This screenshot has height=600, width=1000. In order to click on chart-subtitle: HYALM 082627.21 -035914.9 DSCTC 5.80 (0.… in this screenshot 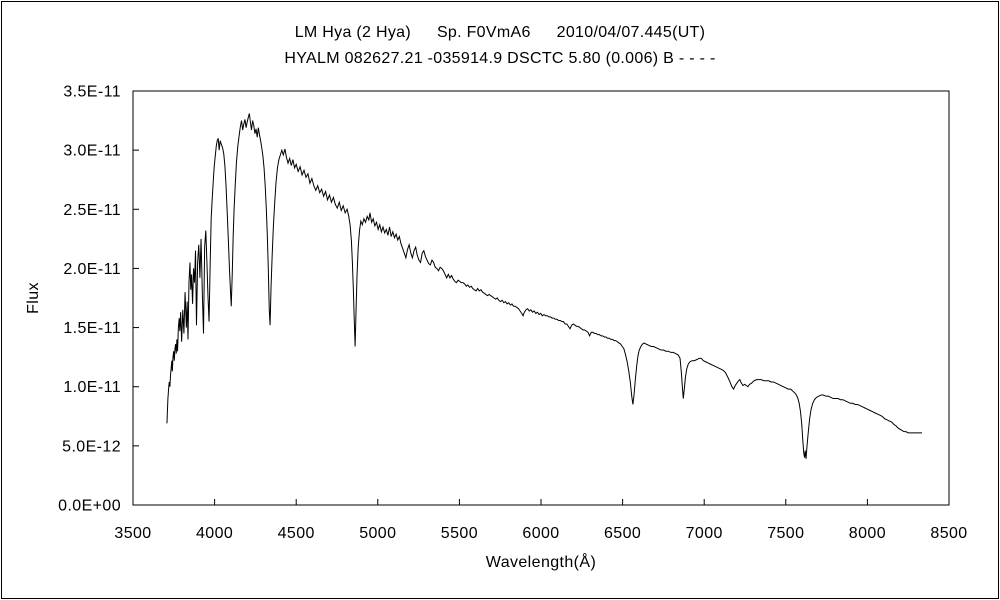, I will do `click(500, 58)`.